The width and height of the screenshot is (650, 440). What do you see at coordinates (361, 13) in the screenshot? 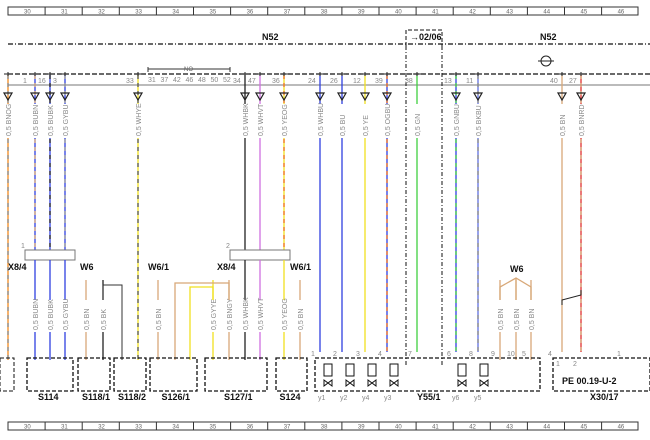
I see `column-number: 39` at bounding box center [361, 13].